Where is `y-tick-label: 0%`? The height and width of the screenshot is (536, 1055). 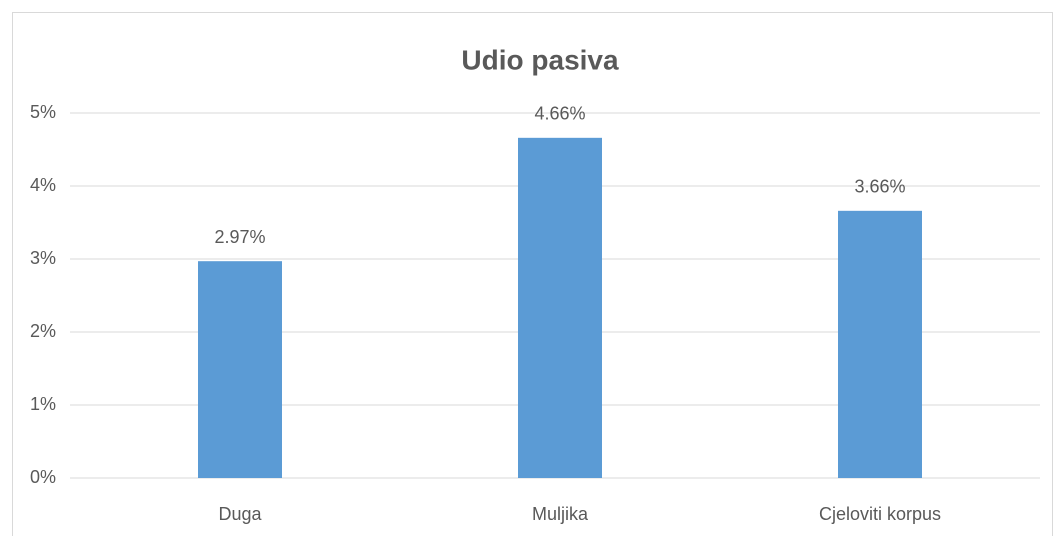
y-tick-label: 0% is located at coordinates (43, 477).